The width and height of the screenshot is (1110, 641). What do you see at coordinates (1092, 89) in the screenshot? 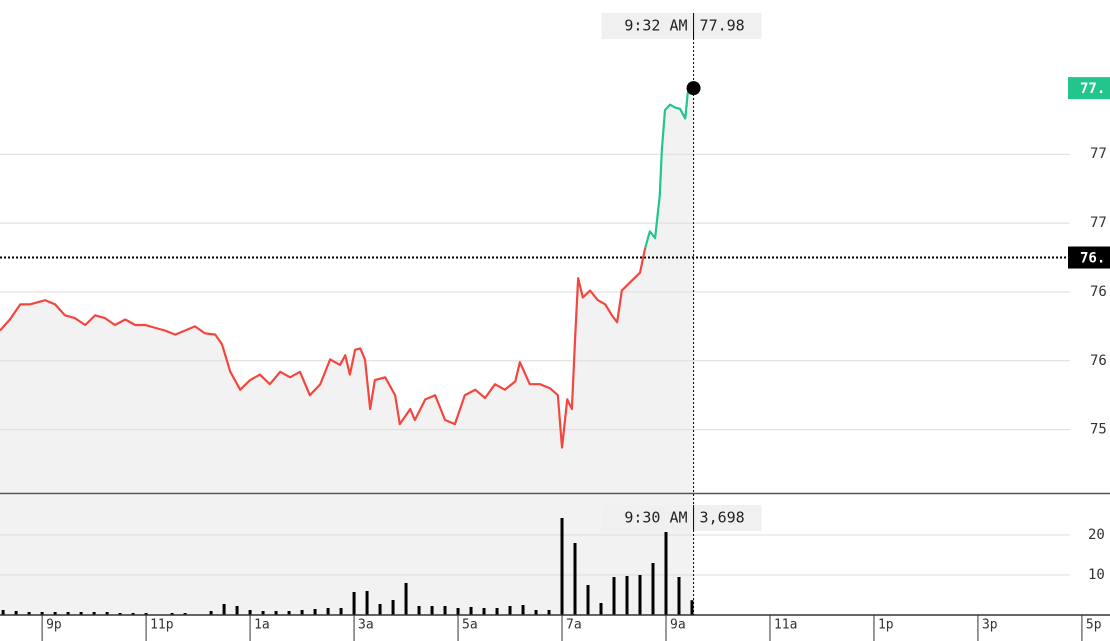
I see `last-badge-label: 77.` at bounding box center [1092, 89].